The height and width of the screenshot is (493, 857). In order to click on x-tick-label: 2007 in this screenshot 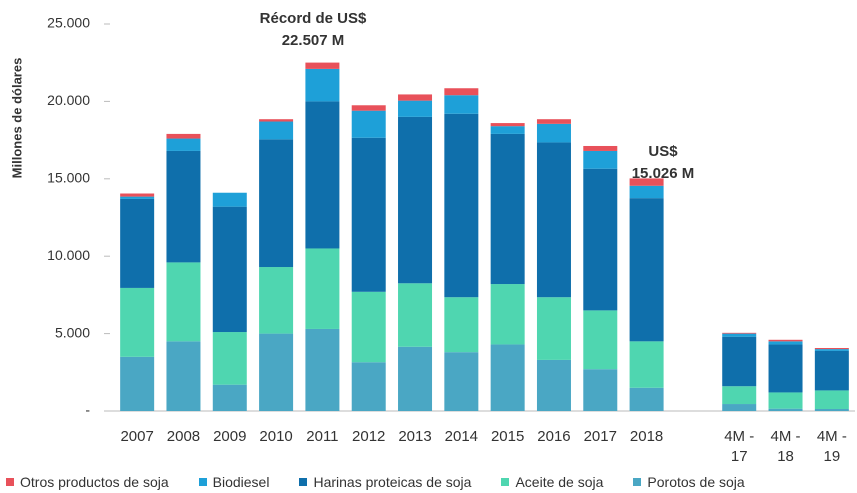, I will do `click(137, 436)`.